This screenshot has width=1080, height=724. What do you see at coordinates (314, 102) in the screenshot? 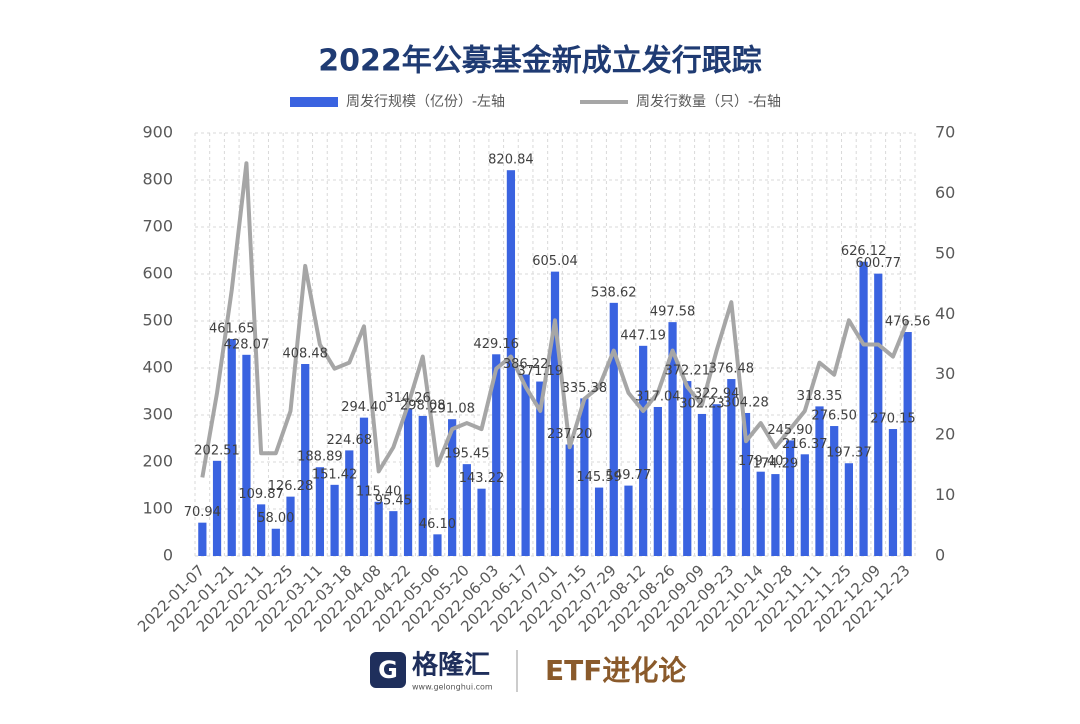
I see `legend-swatch` at bounding box center [314, 102].